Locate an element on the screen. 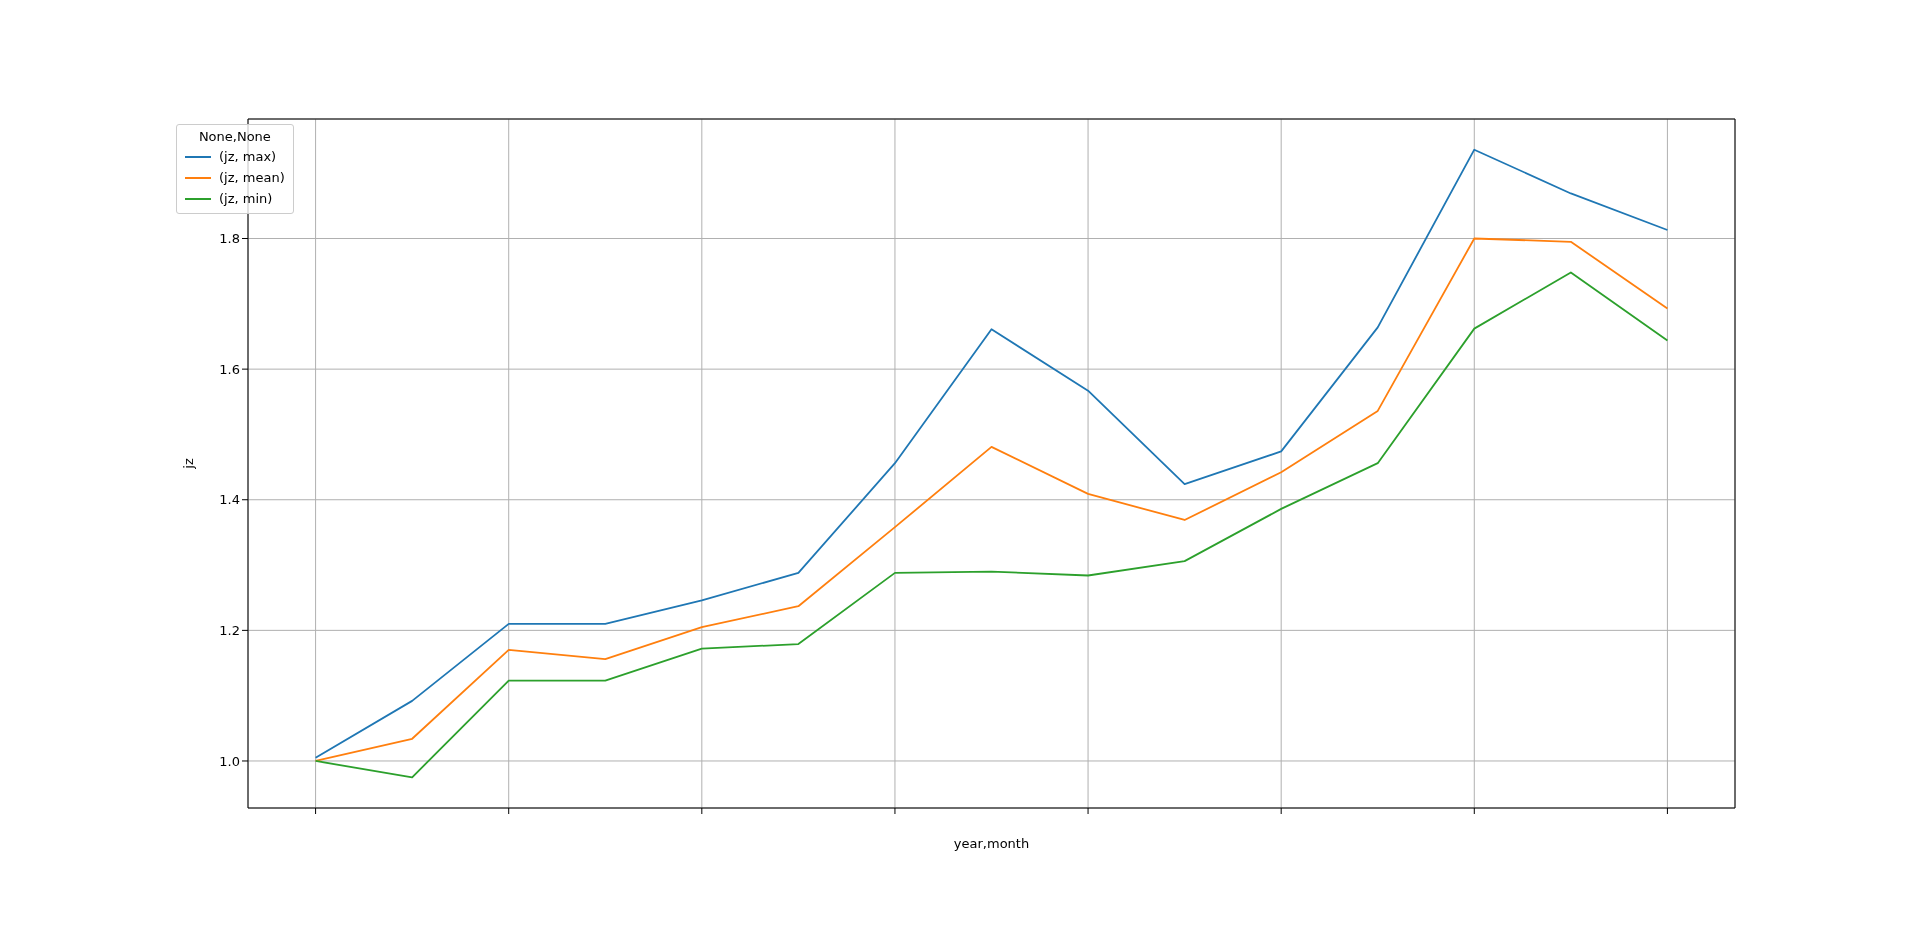  y-tick-label: 1.2 is located at coordinates (229, 630).